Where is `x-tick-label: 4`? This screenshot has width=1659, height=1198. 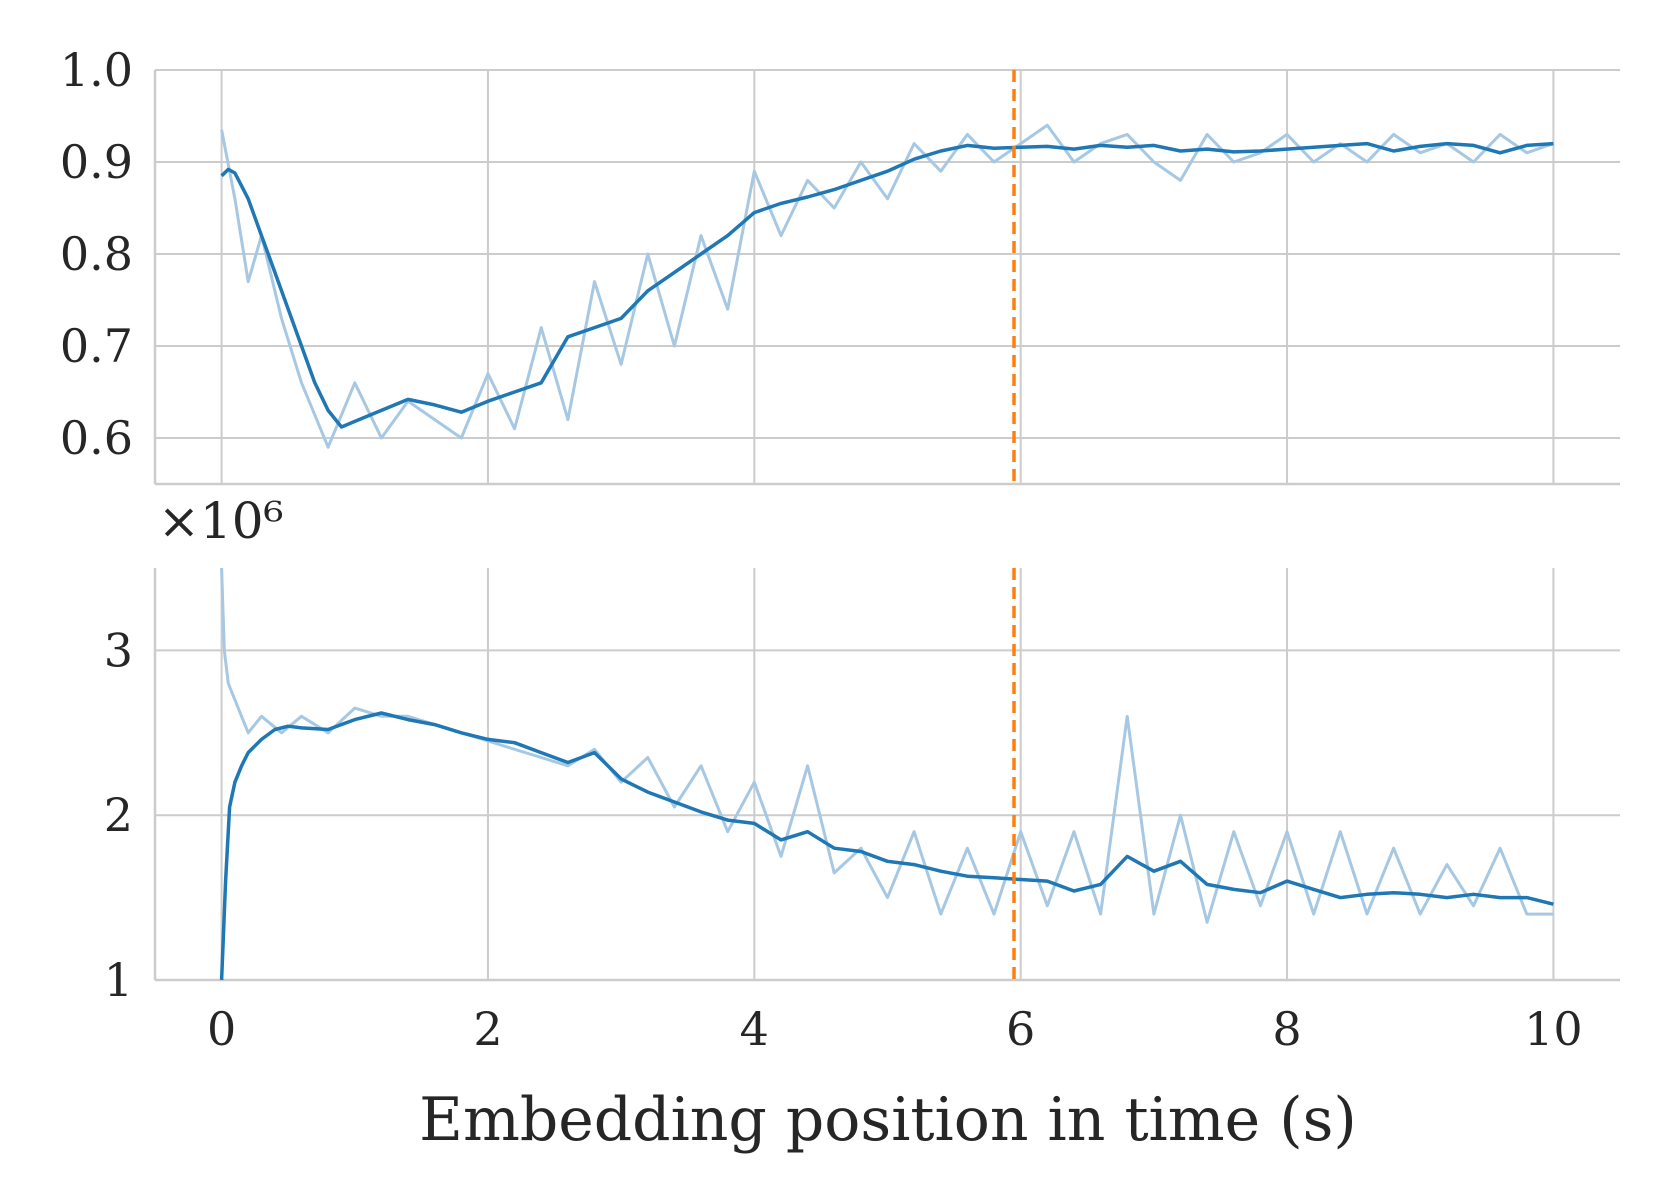
x-tick-label: 4 is located at coordinates (754, 1029).